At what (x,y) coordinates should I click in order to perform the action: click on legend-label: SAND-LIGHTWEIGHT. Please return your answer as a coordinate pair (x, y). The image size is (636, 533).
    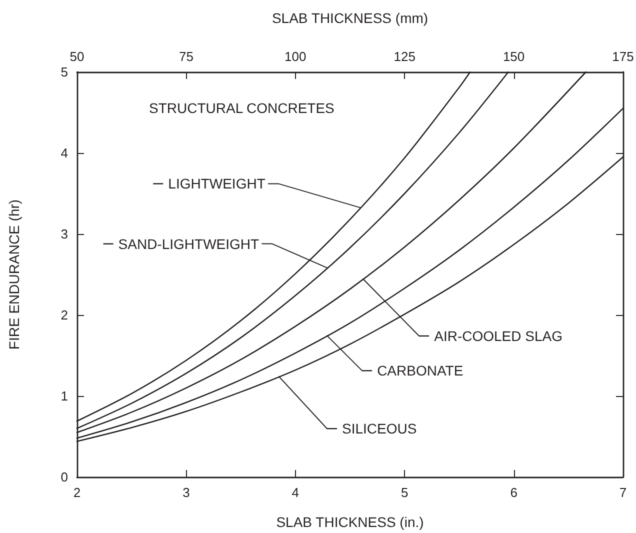
    Looking at the image, I should click on (189, 244).